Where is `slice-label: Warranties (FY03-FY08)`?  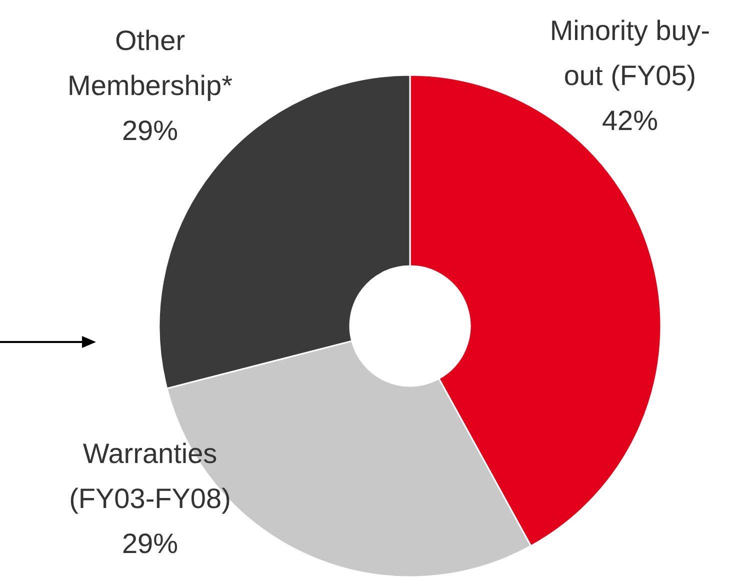 slice-label: Warranties (FY03-FY08) is located at coordinates (150, 476).